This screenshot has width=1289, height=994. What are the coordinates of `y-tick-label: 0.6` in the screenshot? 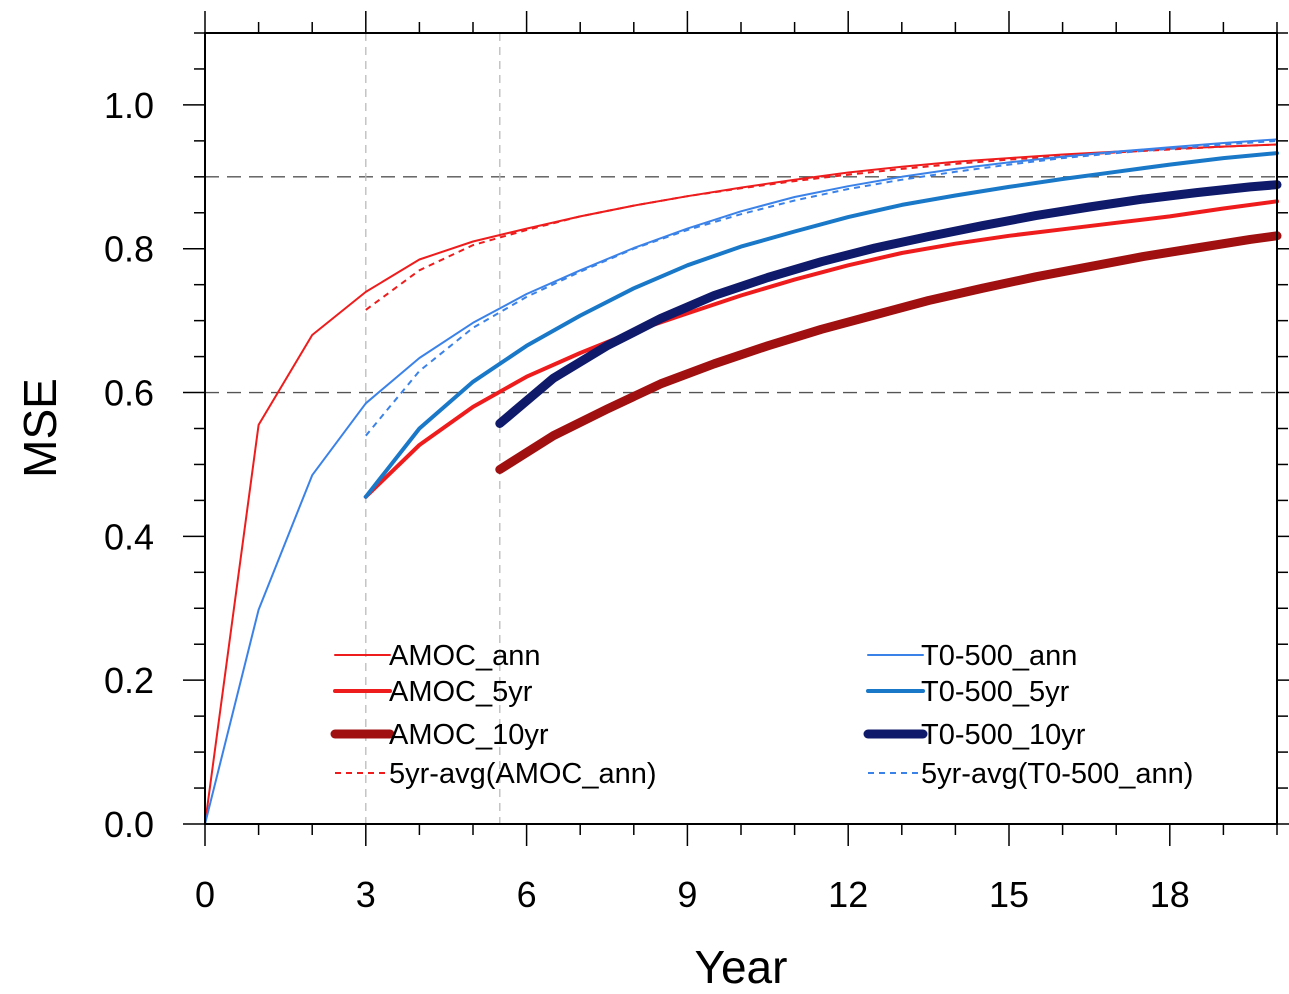 It's located at (129, 393).